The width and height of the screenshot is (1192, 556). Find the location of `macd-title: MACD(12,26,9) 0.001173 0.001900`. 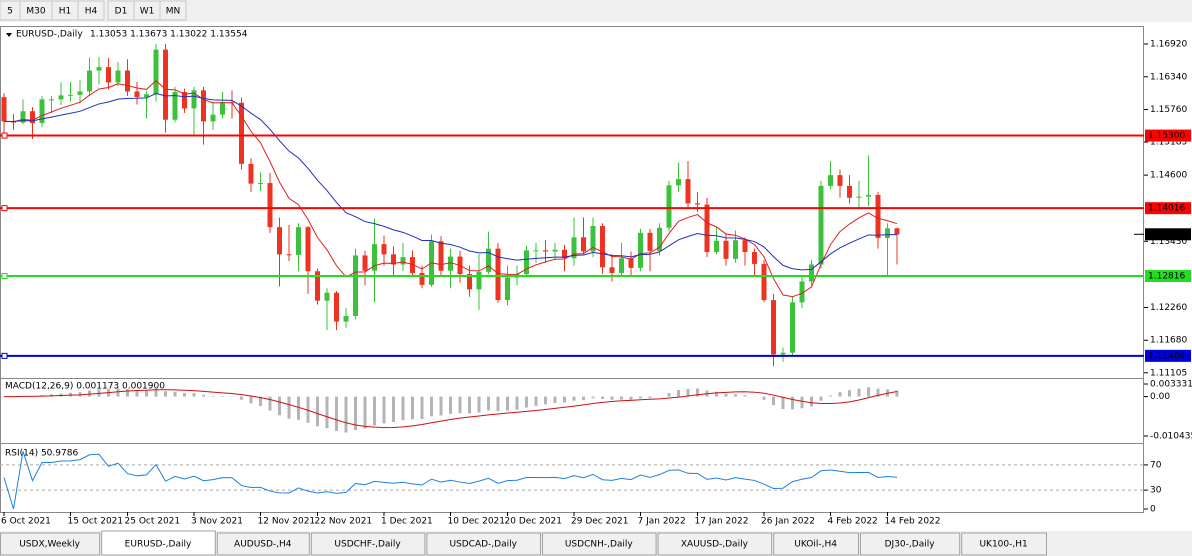

macd-title: MACD(12,26,9) 0.001173 0.001900 is located at coordinates (85, 387).